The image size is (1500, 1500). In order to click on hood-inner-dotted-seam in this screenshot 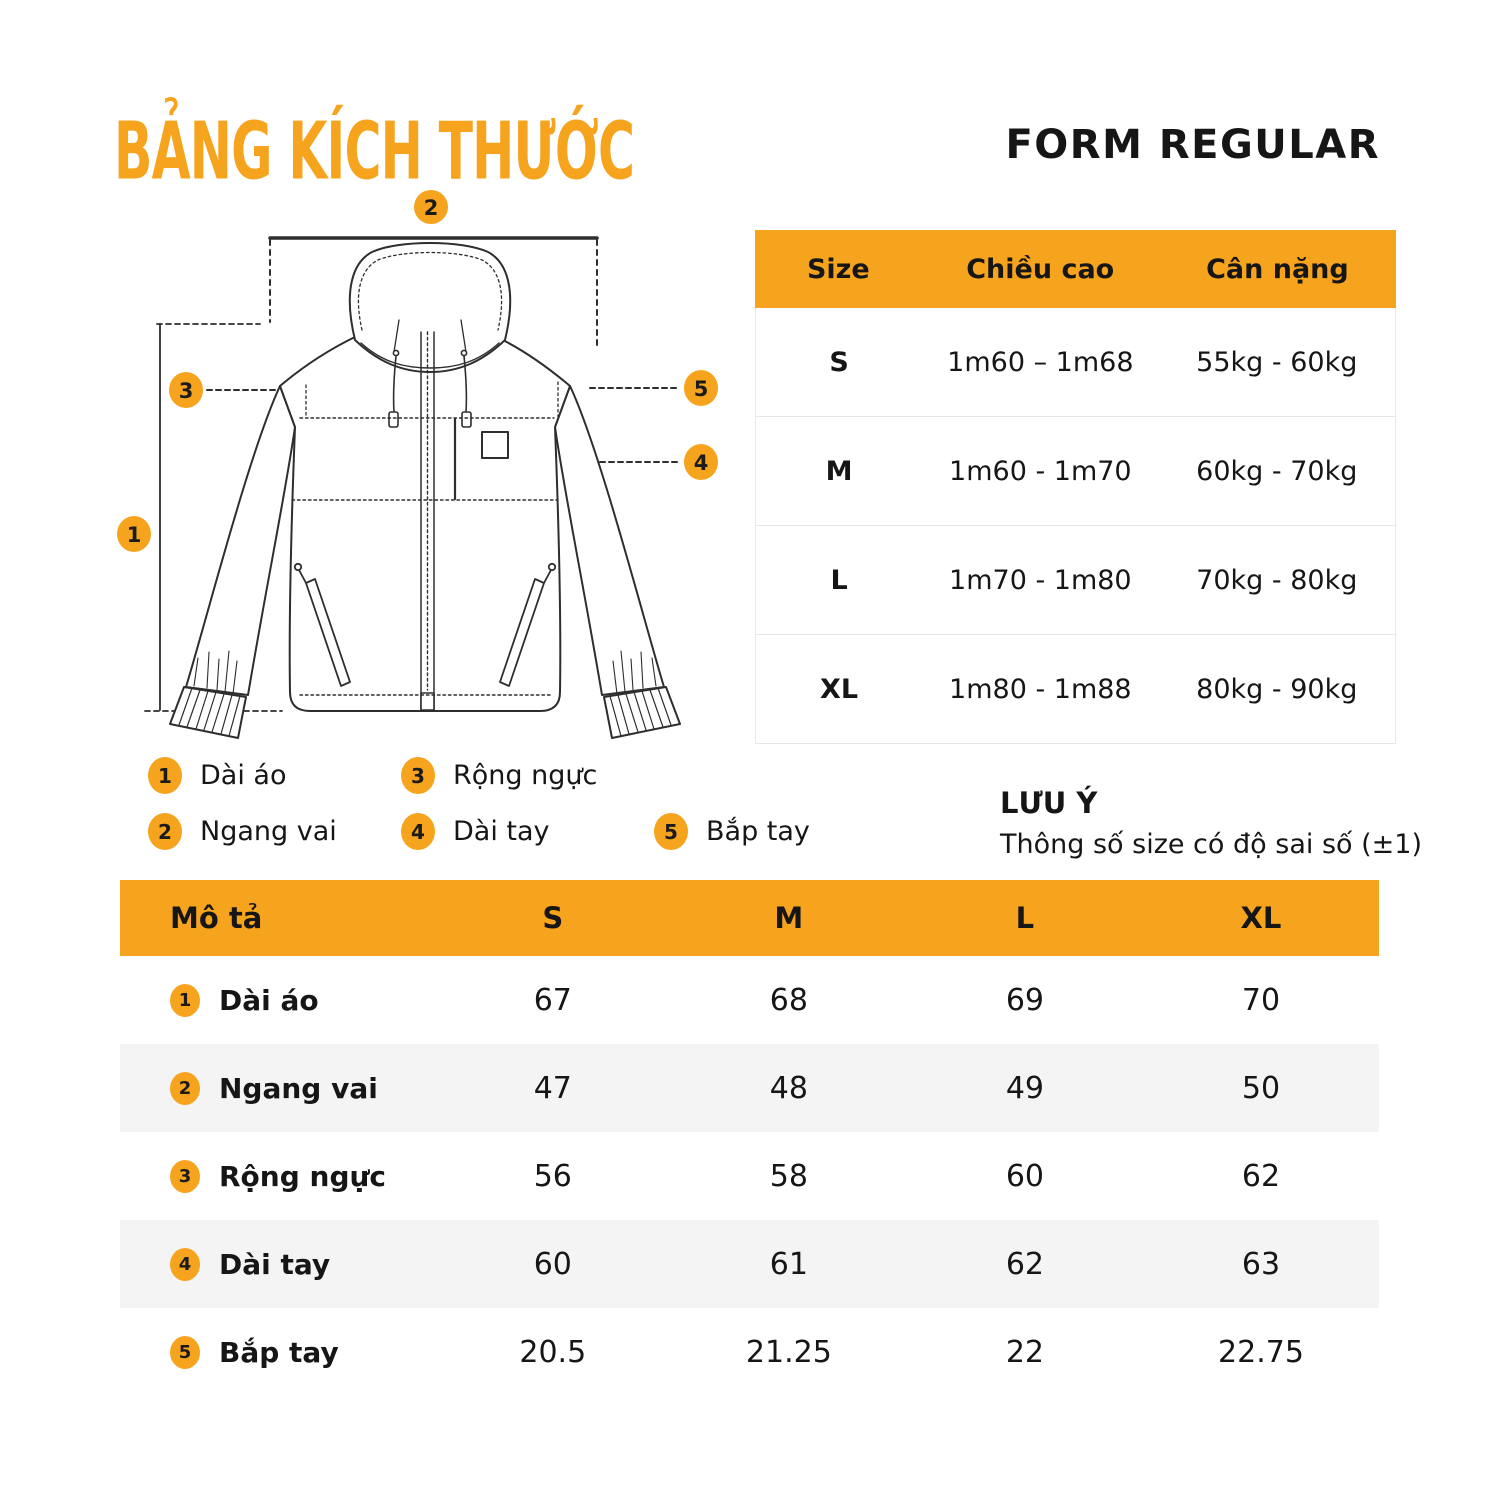, I will do `click(430, 291)`.